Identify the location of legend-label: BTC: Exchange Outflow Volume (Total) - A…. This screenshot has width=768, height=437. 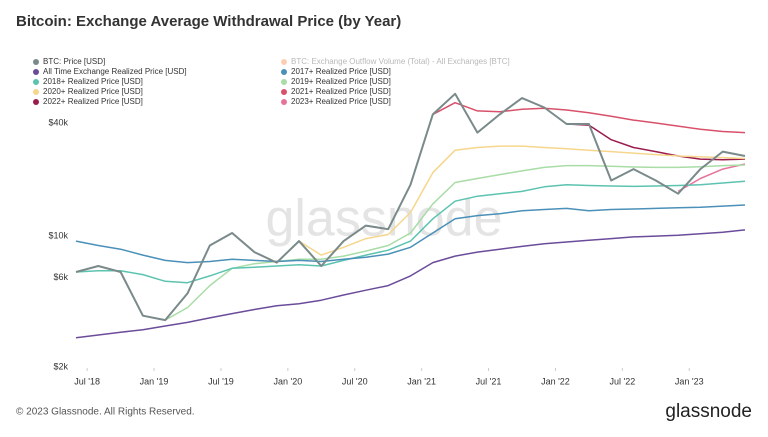
(400, 61).